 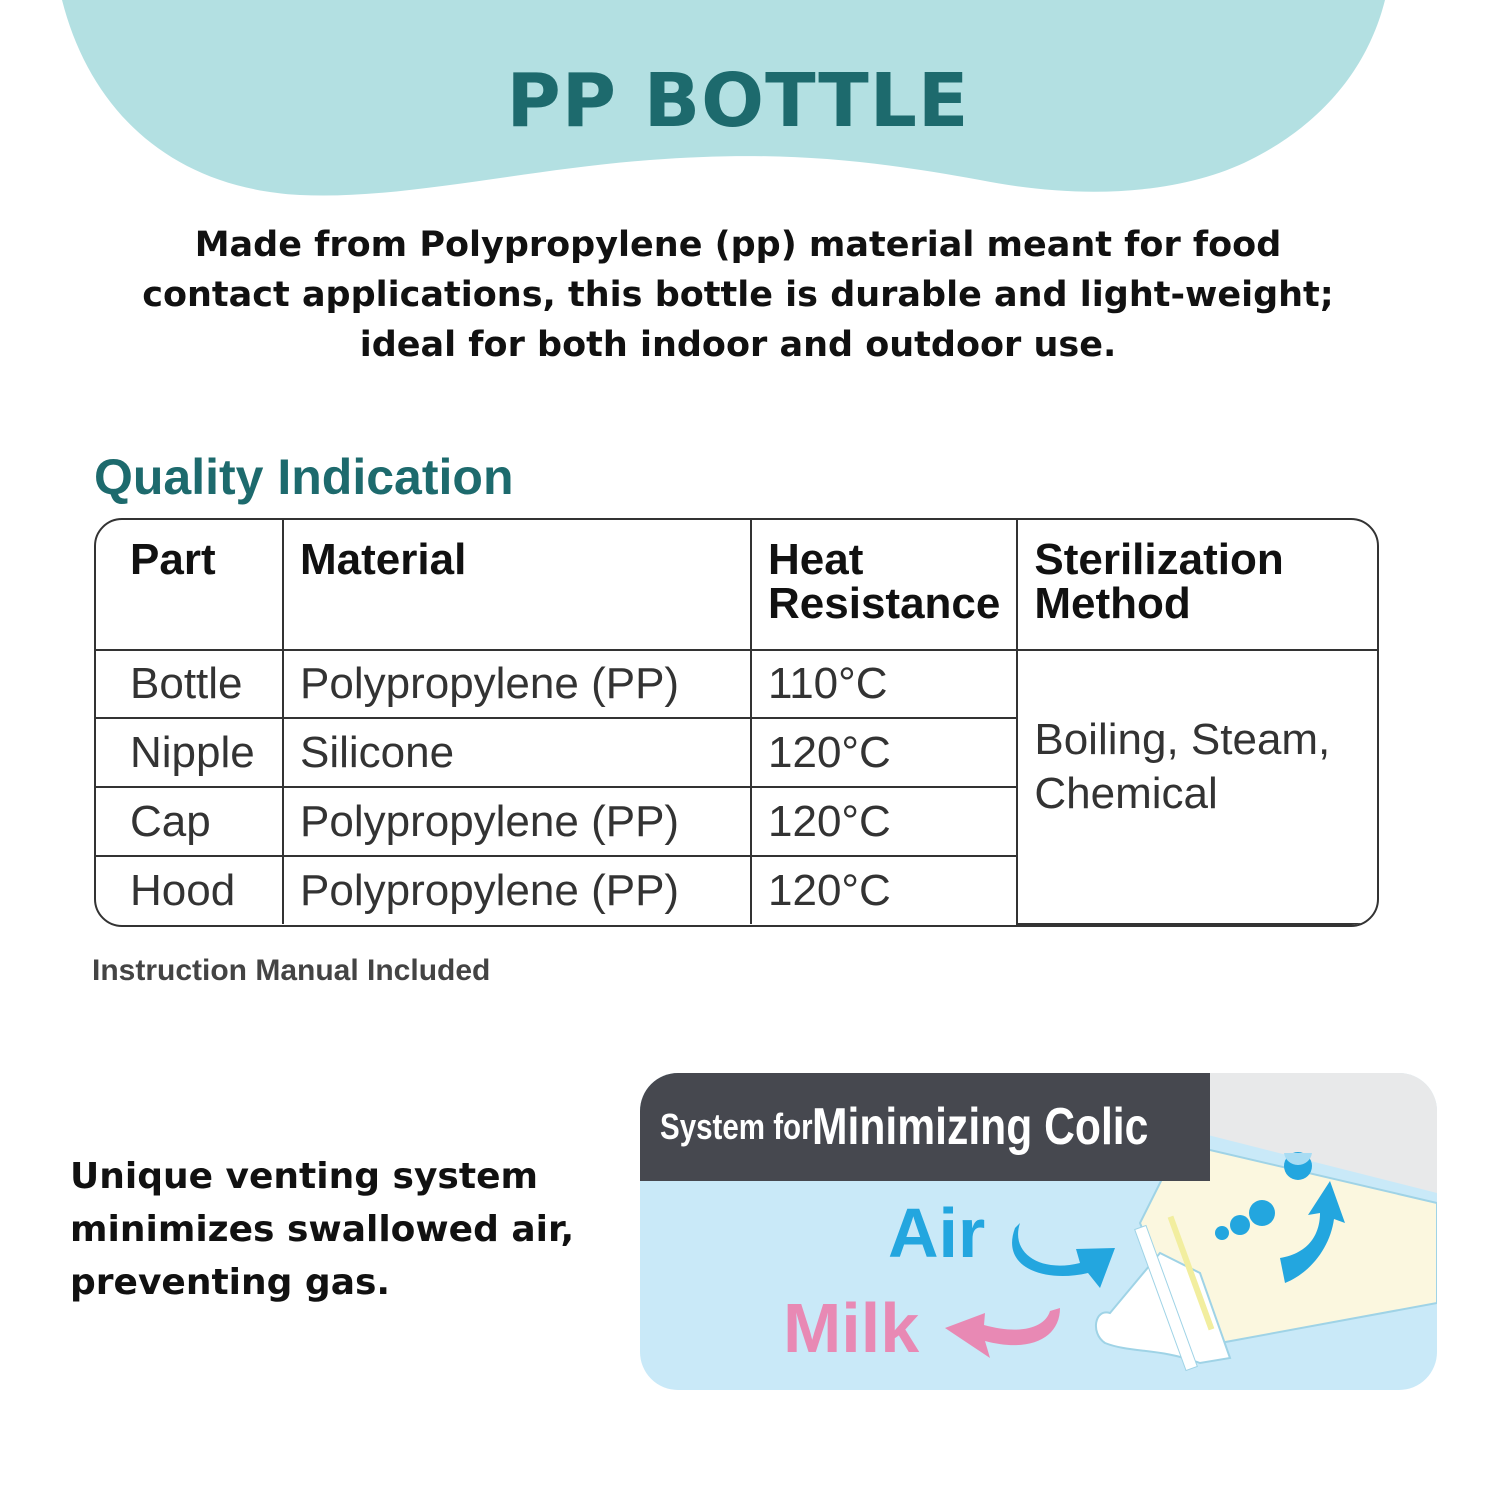 What do you see at coordinates (884, 585) in the screenshot?
I see `column-header: Heat Resistance` at bounding box center [884, 585].